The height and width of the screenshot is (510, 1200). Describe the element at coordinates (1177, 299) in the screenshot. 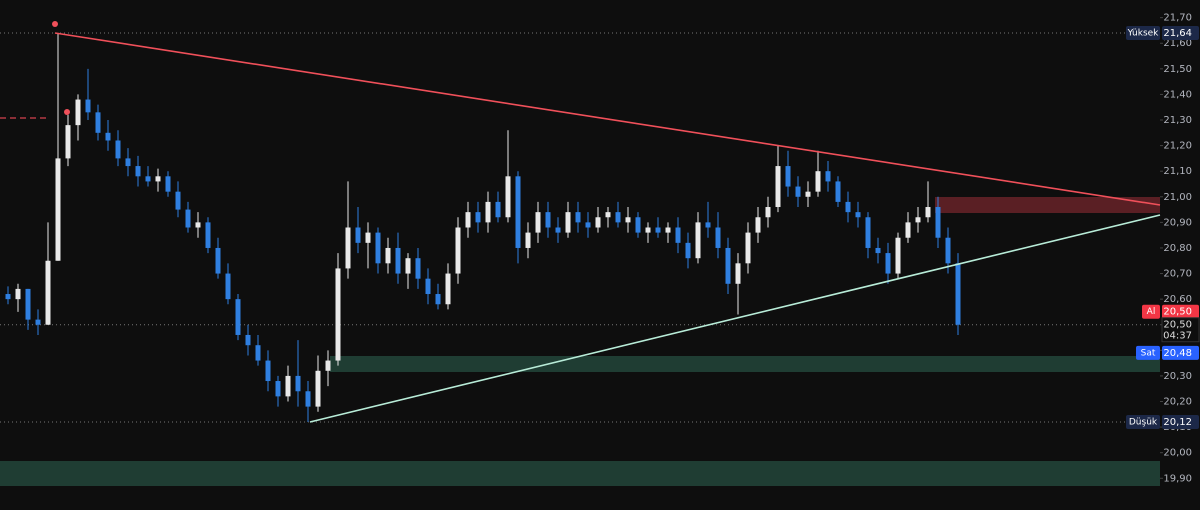

I see `y-tick-label: 20,60` at that location.